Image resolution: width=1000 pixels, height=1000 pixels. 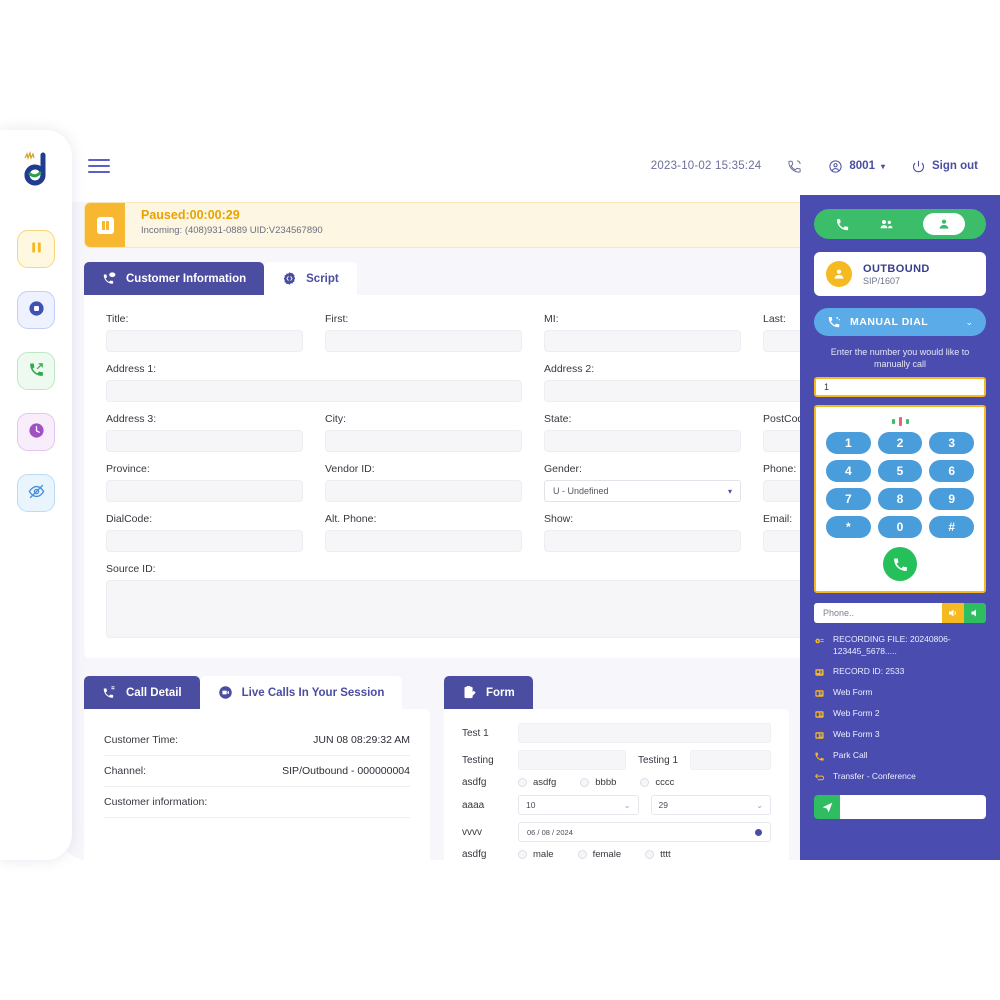 What do you see at coordinates (900, 322) in the screenshot?
I see `manual-dial-dropdown: MANUAL DIAL ⌄` at bounding box center [900, 322].